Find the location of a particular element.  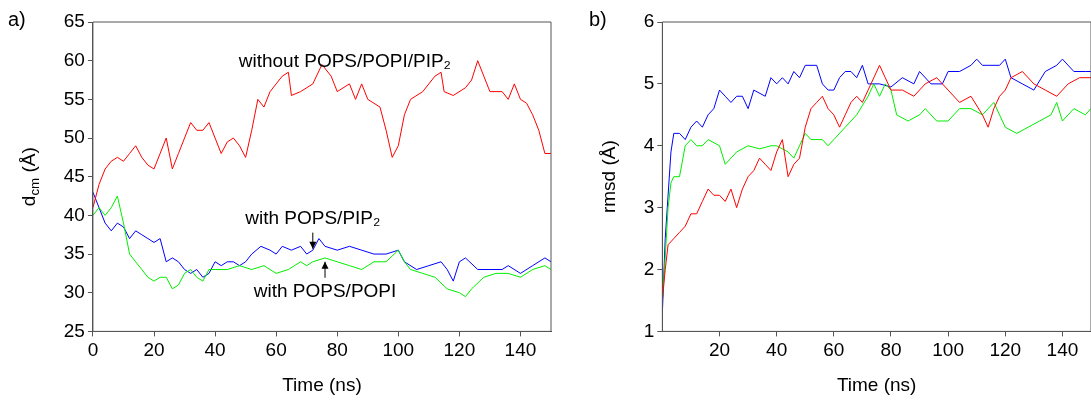

y-tick-label: 30 is located at coordinates (74, 291).